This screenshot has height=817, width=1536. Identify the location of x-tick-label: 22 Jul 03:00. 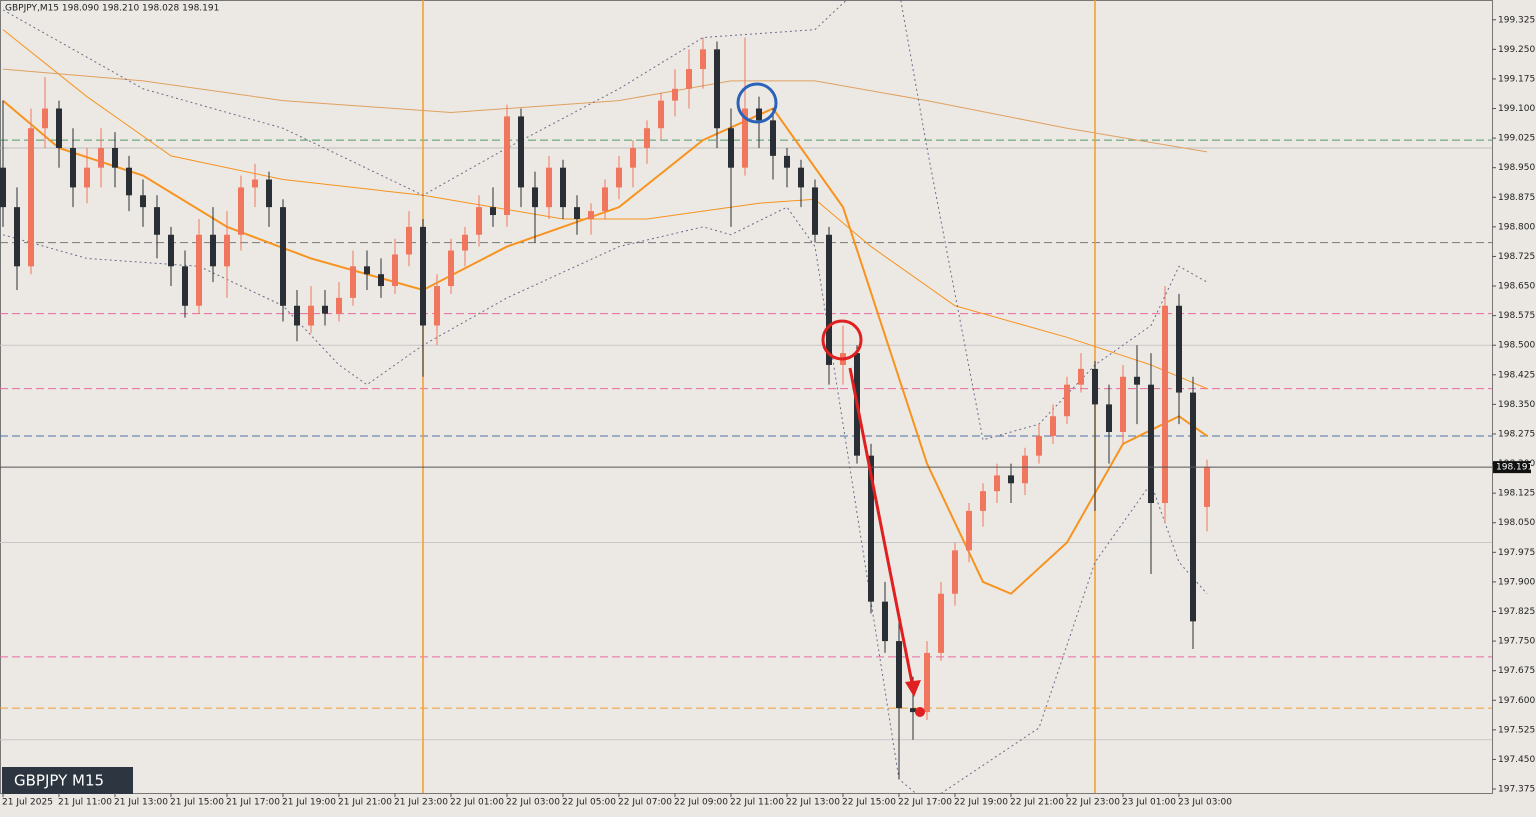
(533, 803).